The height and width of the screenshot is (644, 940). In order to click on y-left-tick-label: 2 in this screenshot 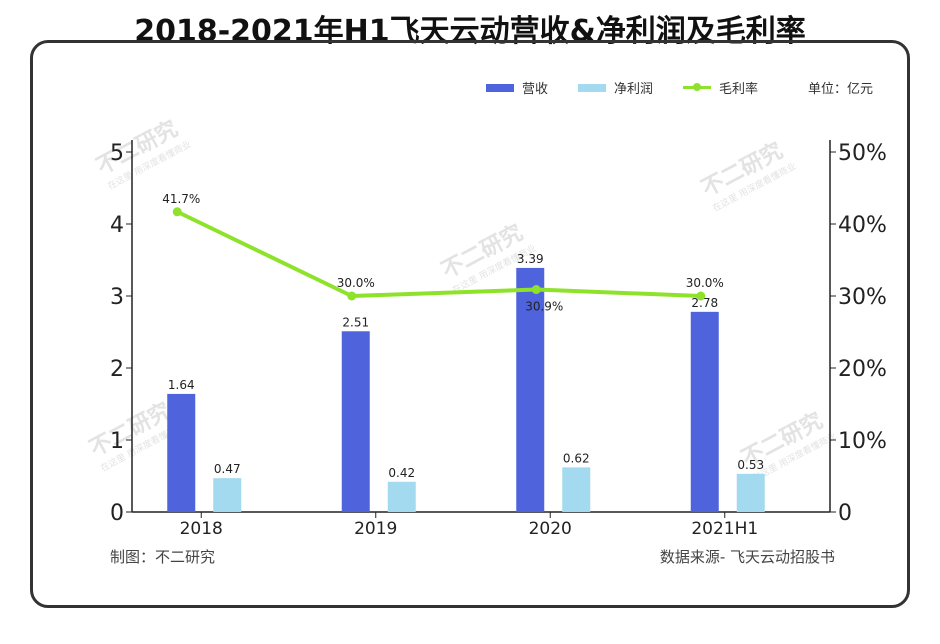, I will do `click(117, 369)`.